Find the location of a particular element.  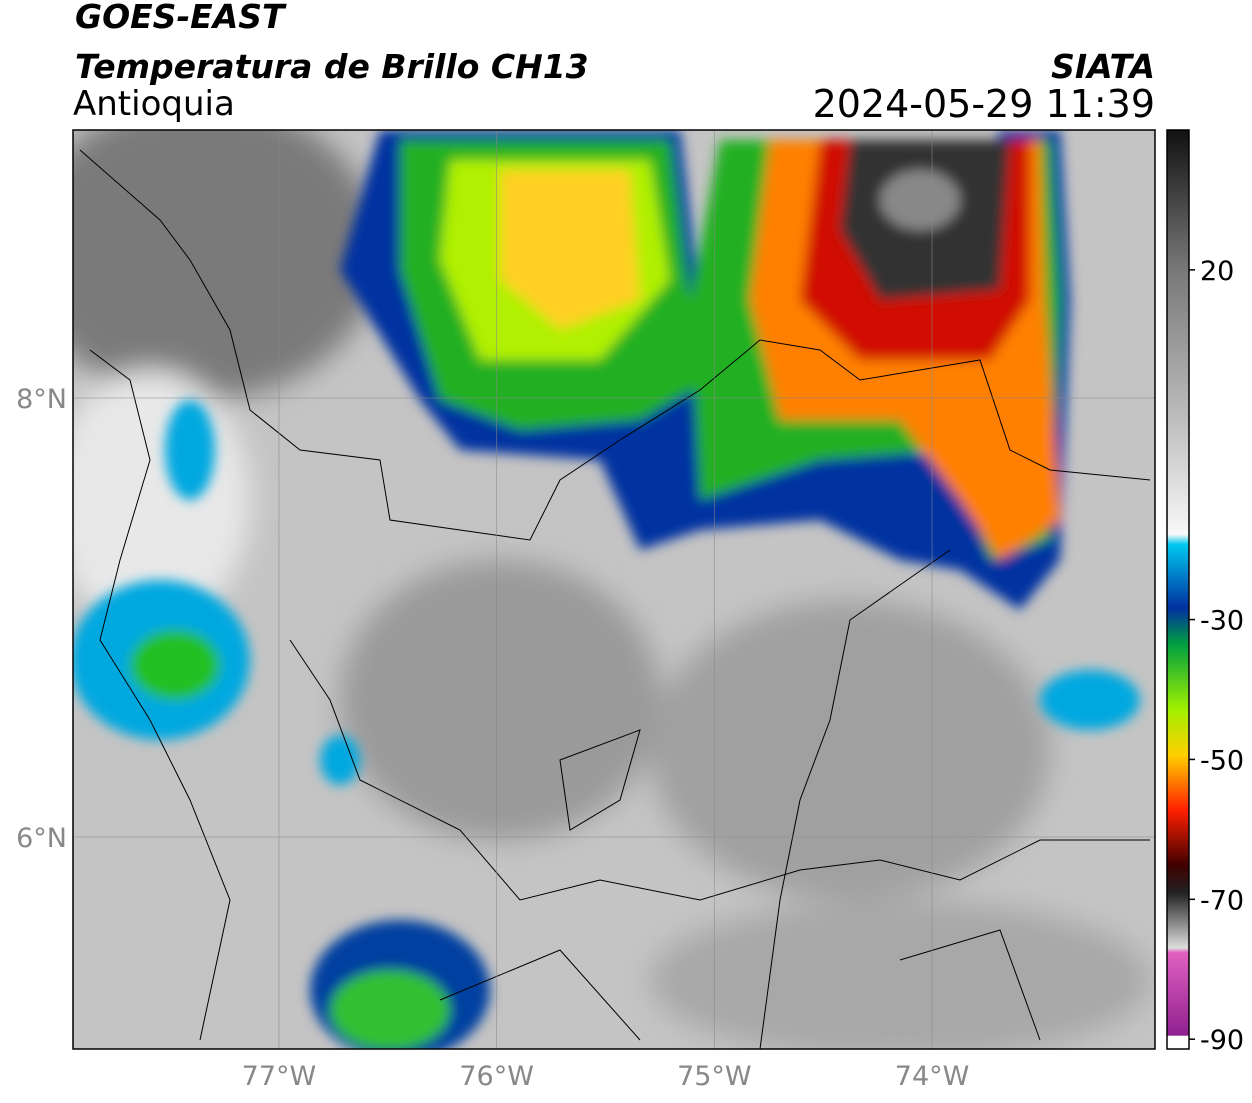

colorbar is located at coordinates (1178, 589).